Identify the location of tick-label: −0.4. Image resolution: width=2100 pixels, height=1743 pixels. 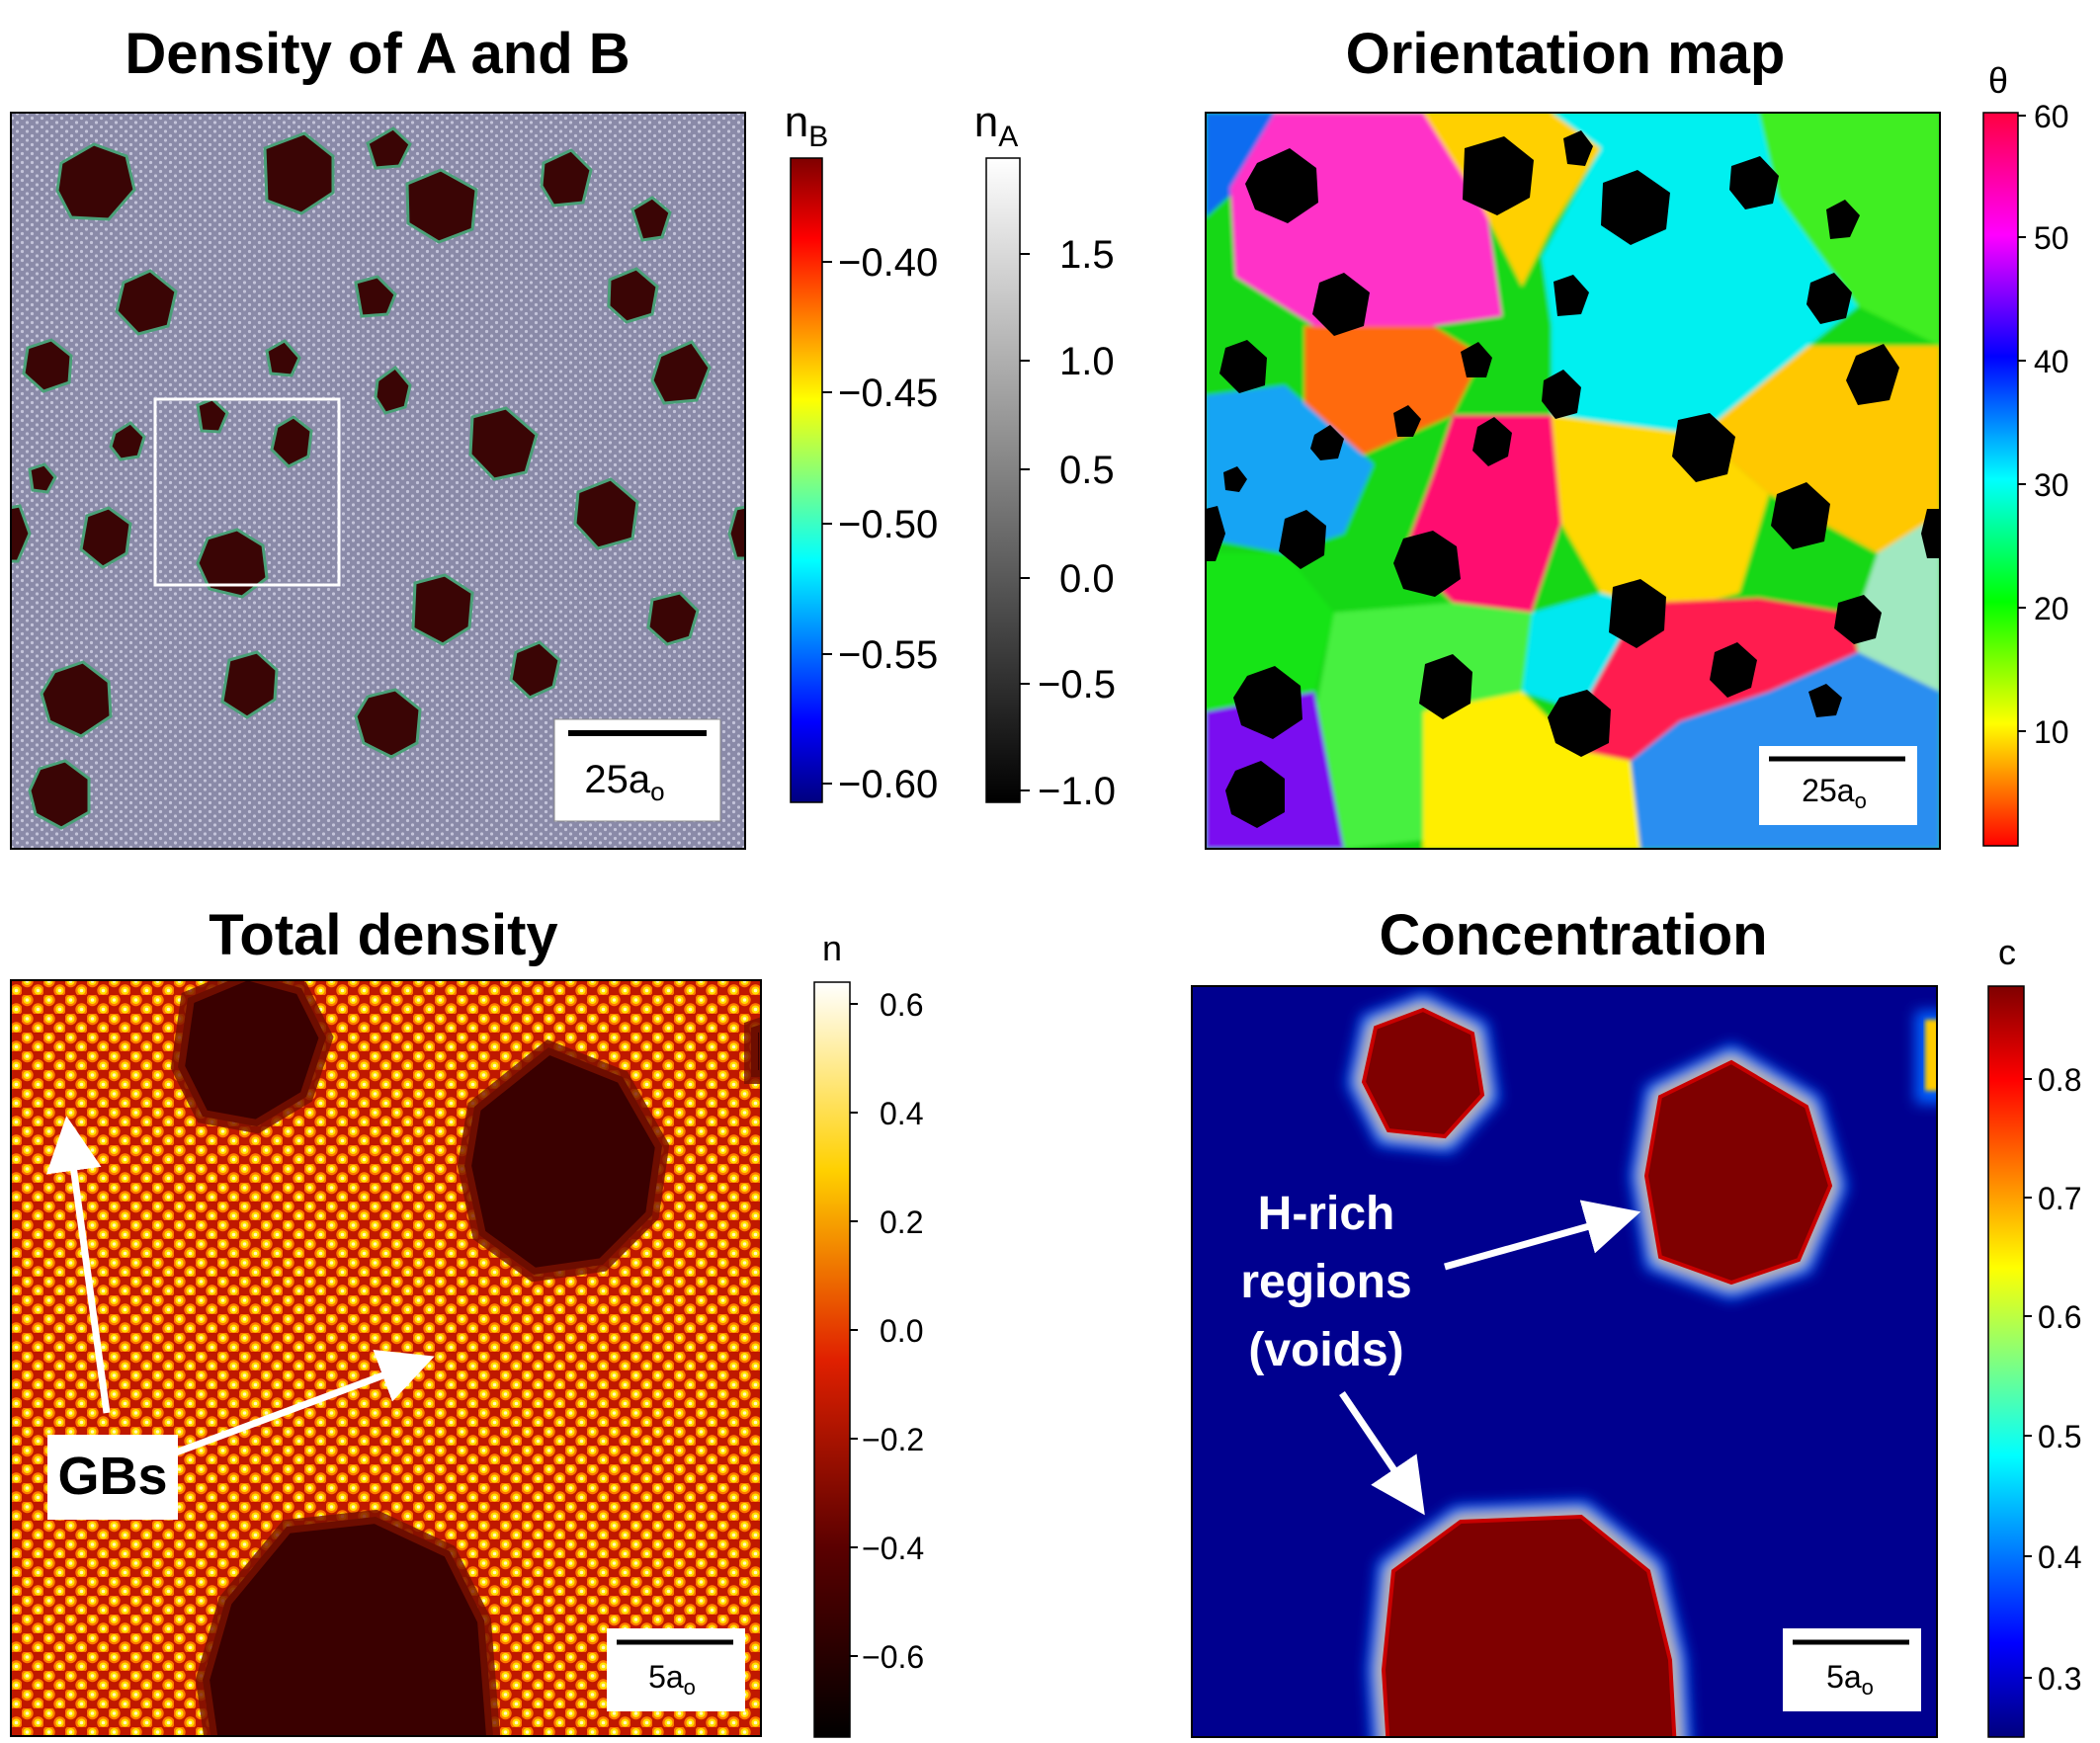
(893, 1548).